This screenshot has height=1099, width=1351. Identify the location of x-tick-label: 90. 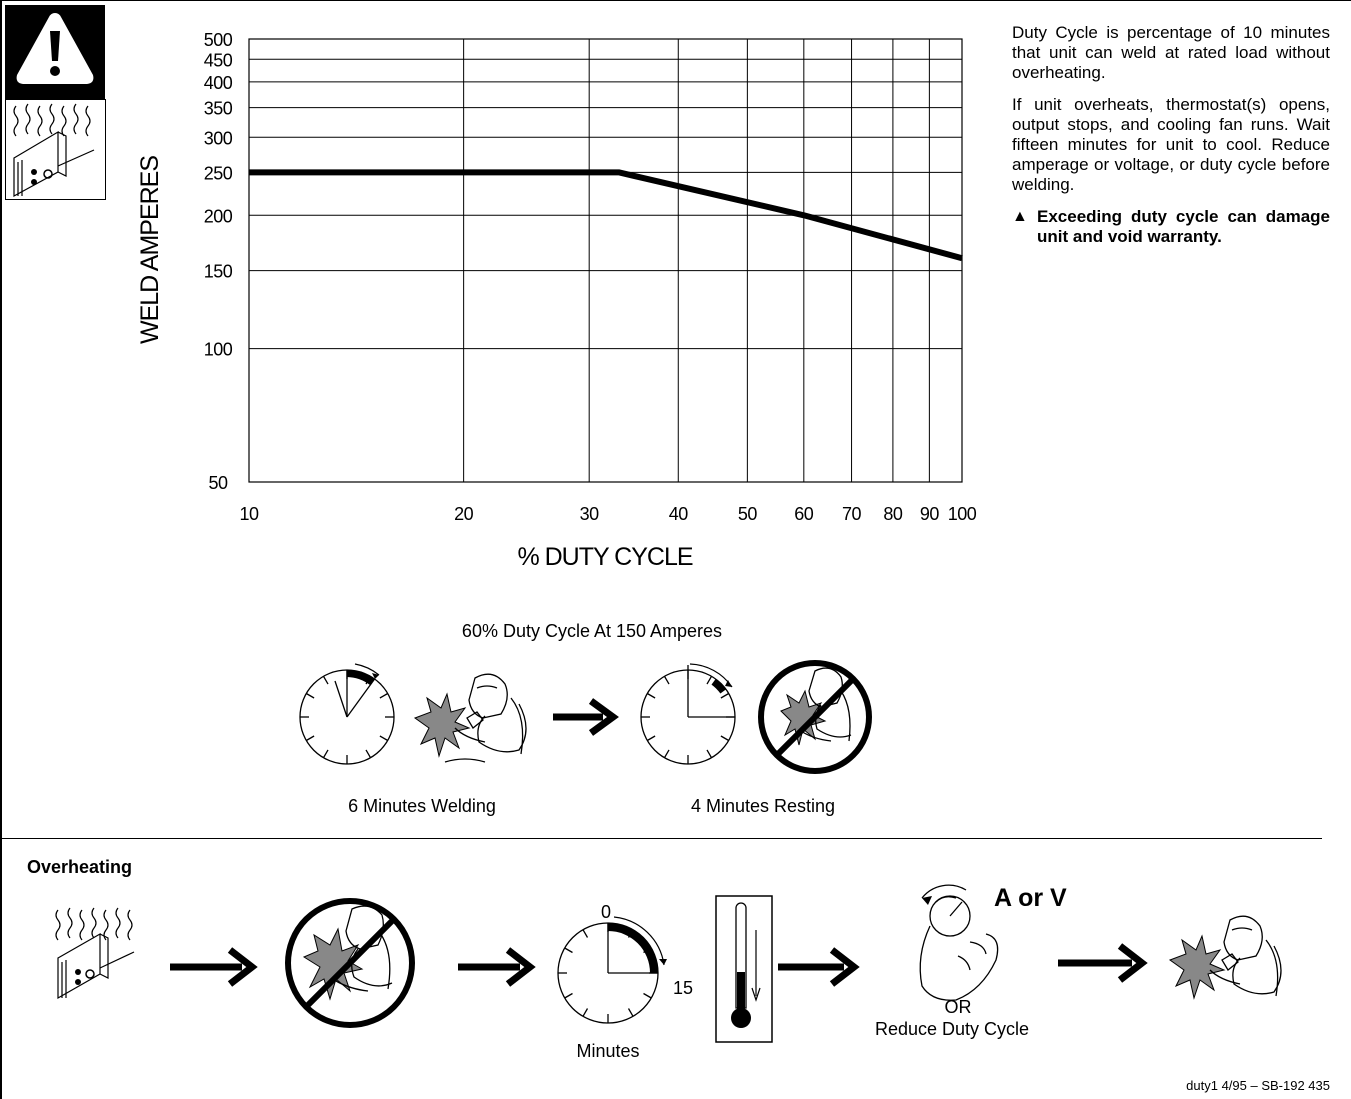
(930, 514).